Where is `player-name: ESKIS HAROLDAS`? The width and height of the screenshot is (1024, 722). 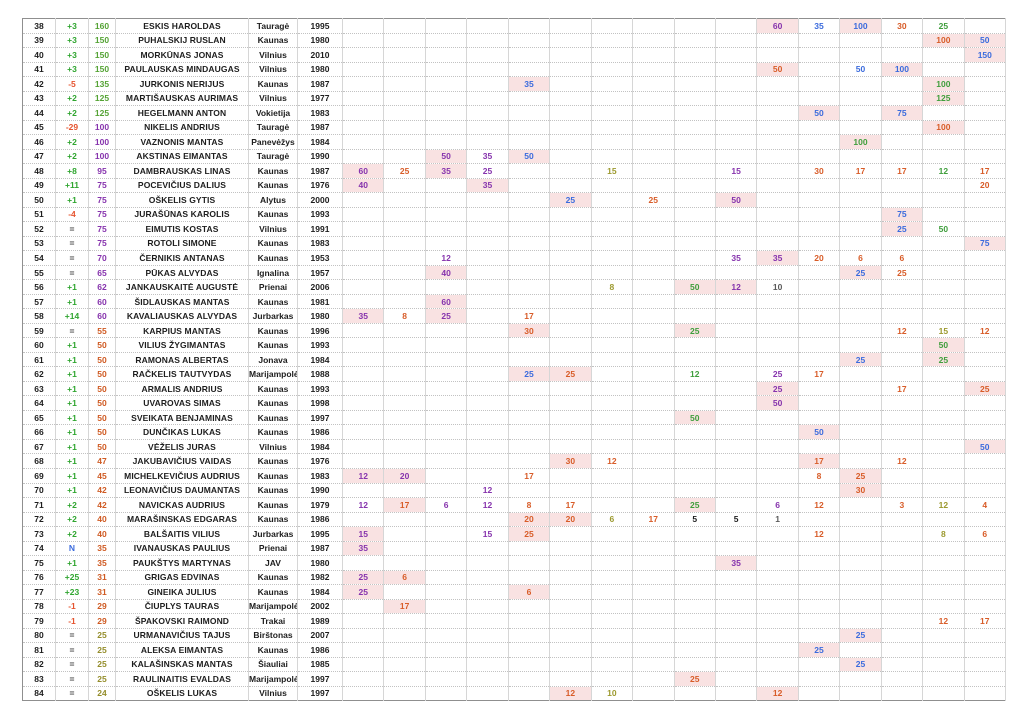 player-name: ESKIS HAROLDAS is located at coordinates (182, 26).